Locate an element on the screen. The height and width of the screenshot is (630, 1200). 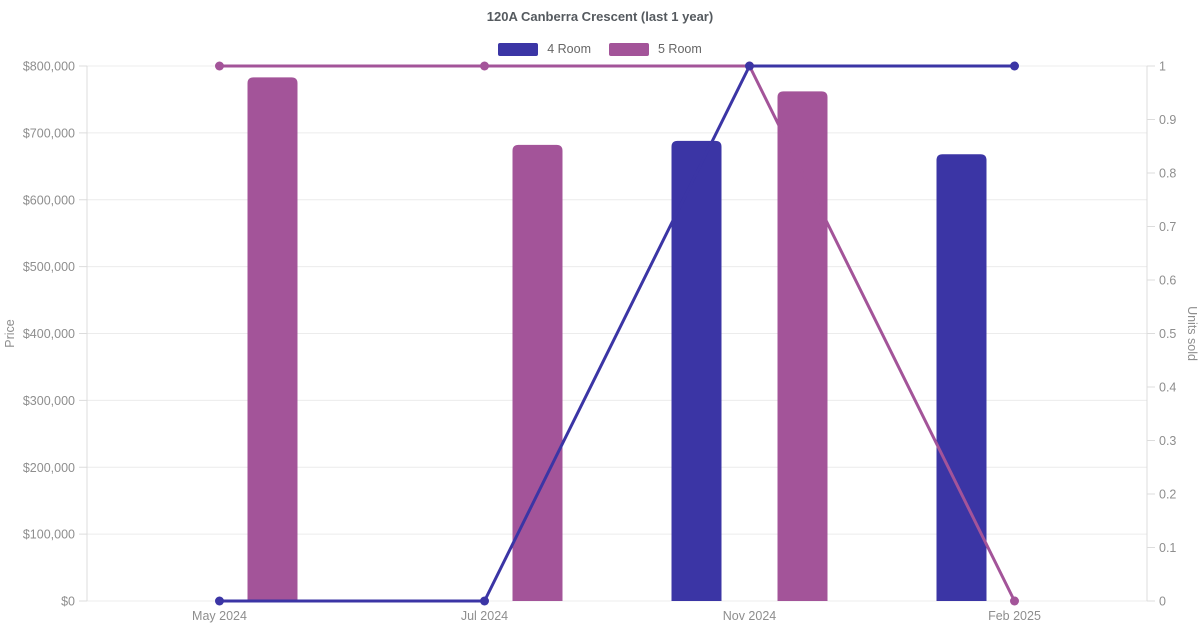
y-axis-tick-label: $100,000 is located at coordinates (49, 535).